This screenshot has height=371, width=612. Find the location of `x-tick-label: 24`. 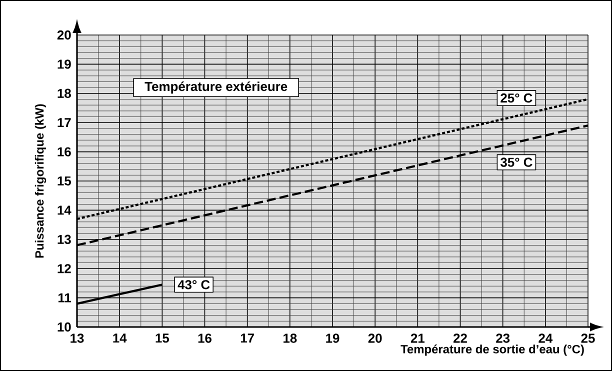

x-tick-label: 24 is located at coordinates (545, 338).